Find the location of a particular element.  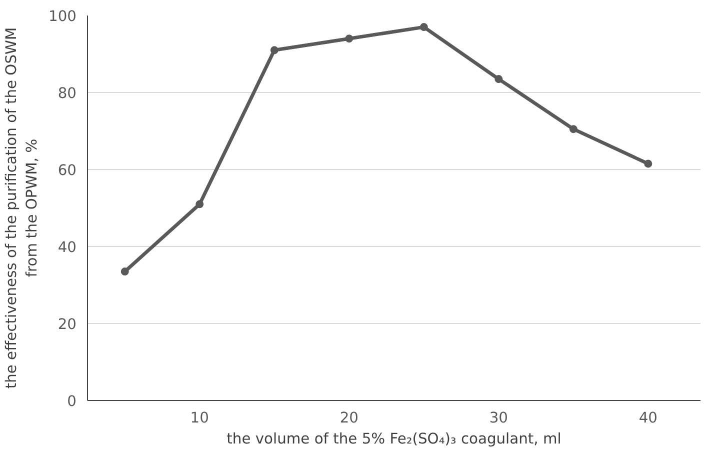

x-tick-label: 40 is located at coordinates (648, 418).